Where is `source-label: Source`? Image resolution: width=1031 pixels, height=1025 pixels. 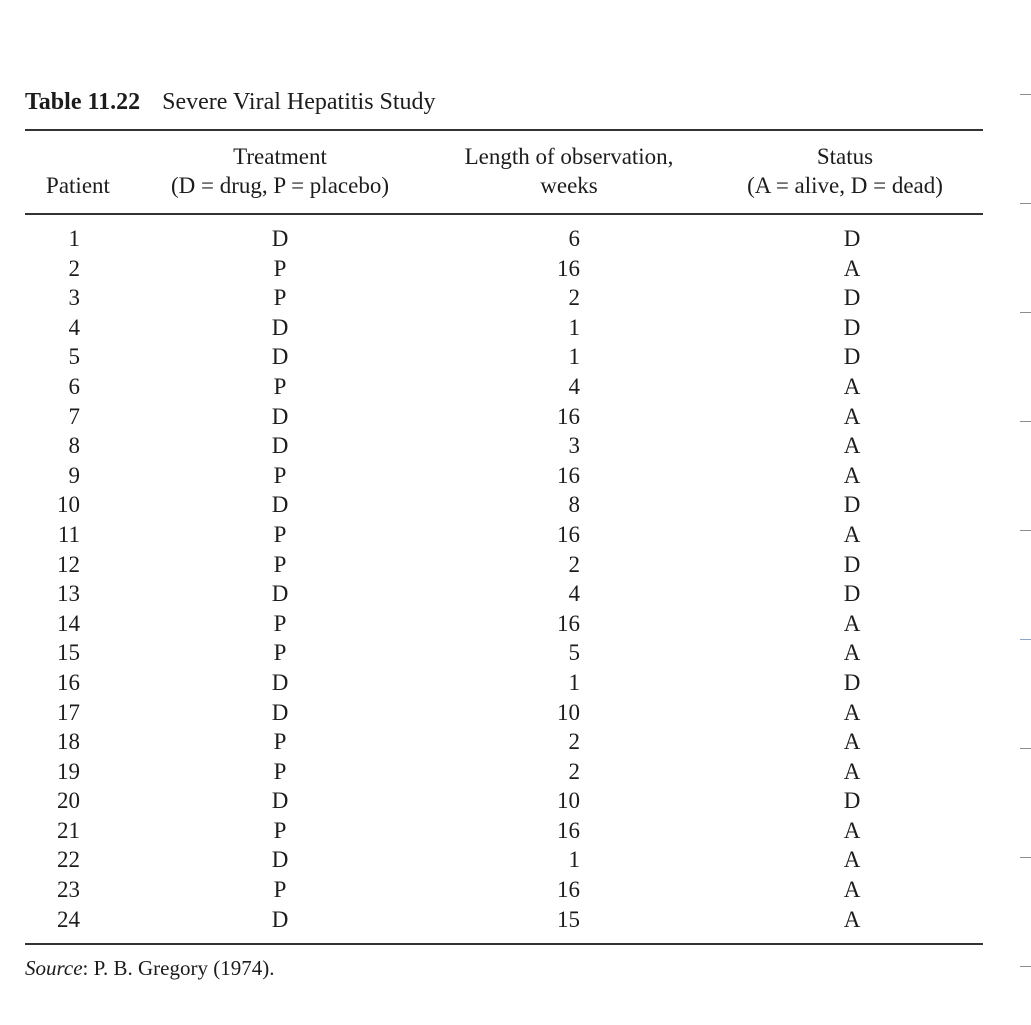 source-label: Source is located at coordinates (54, 968).